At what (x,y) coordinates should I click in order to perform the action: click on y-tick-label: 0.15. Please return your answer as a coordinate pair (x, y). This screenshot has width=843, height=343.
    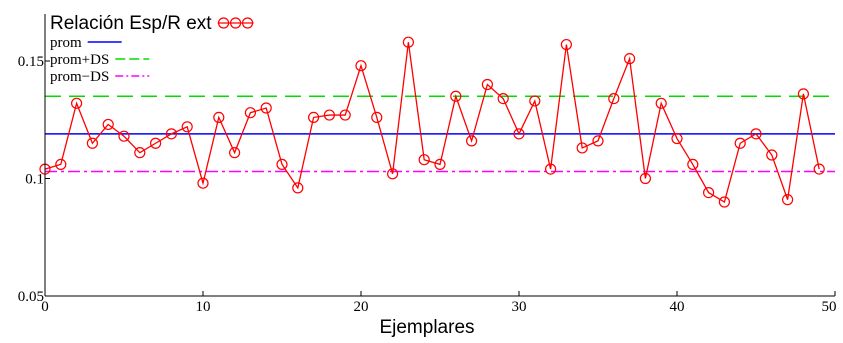
    Looking at the image, I should click on (31, 62).